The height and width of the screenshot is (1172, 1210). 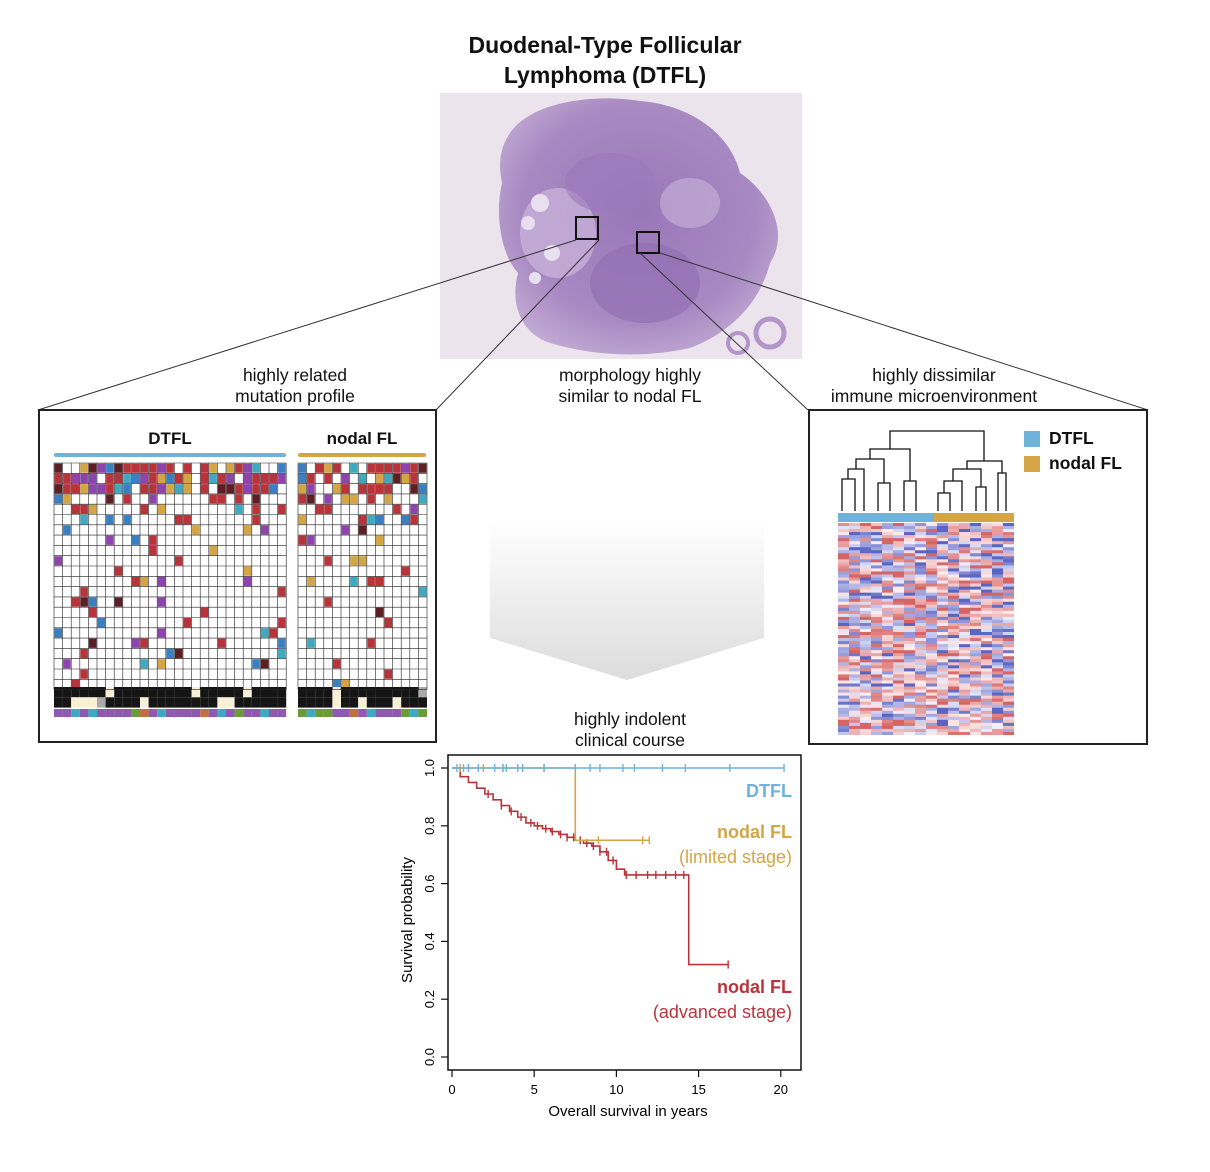 I want to click on y-tick-label: 0.8, so click(x=429, y=826).